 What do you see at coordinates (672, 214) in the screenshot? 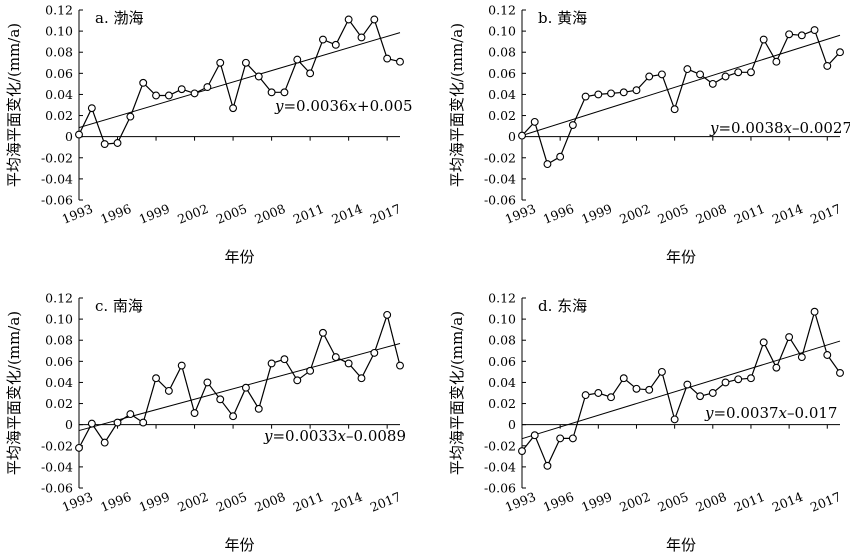
I see `x-tick-label: 2005` at bounding box center [672, 214].